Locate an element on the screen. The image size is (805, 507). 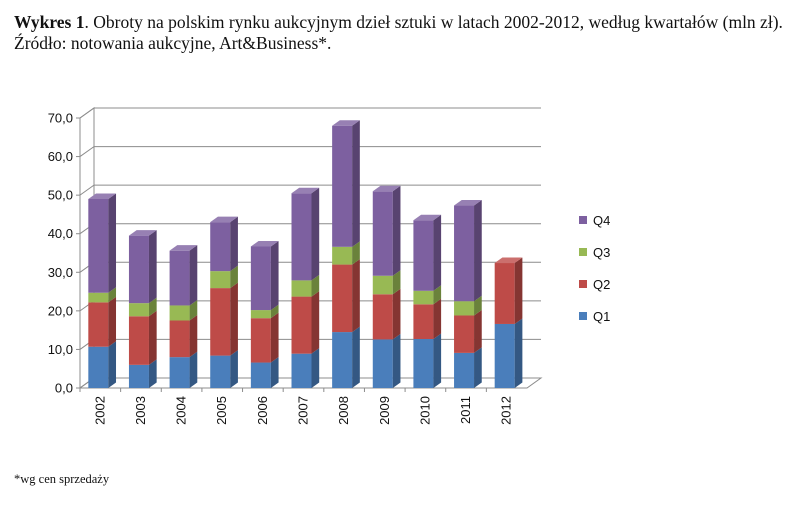
bar-segment-q2-2004 is located at coordinates (183, 336).